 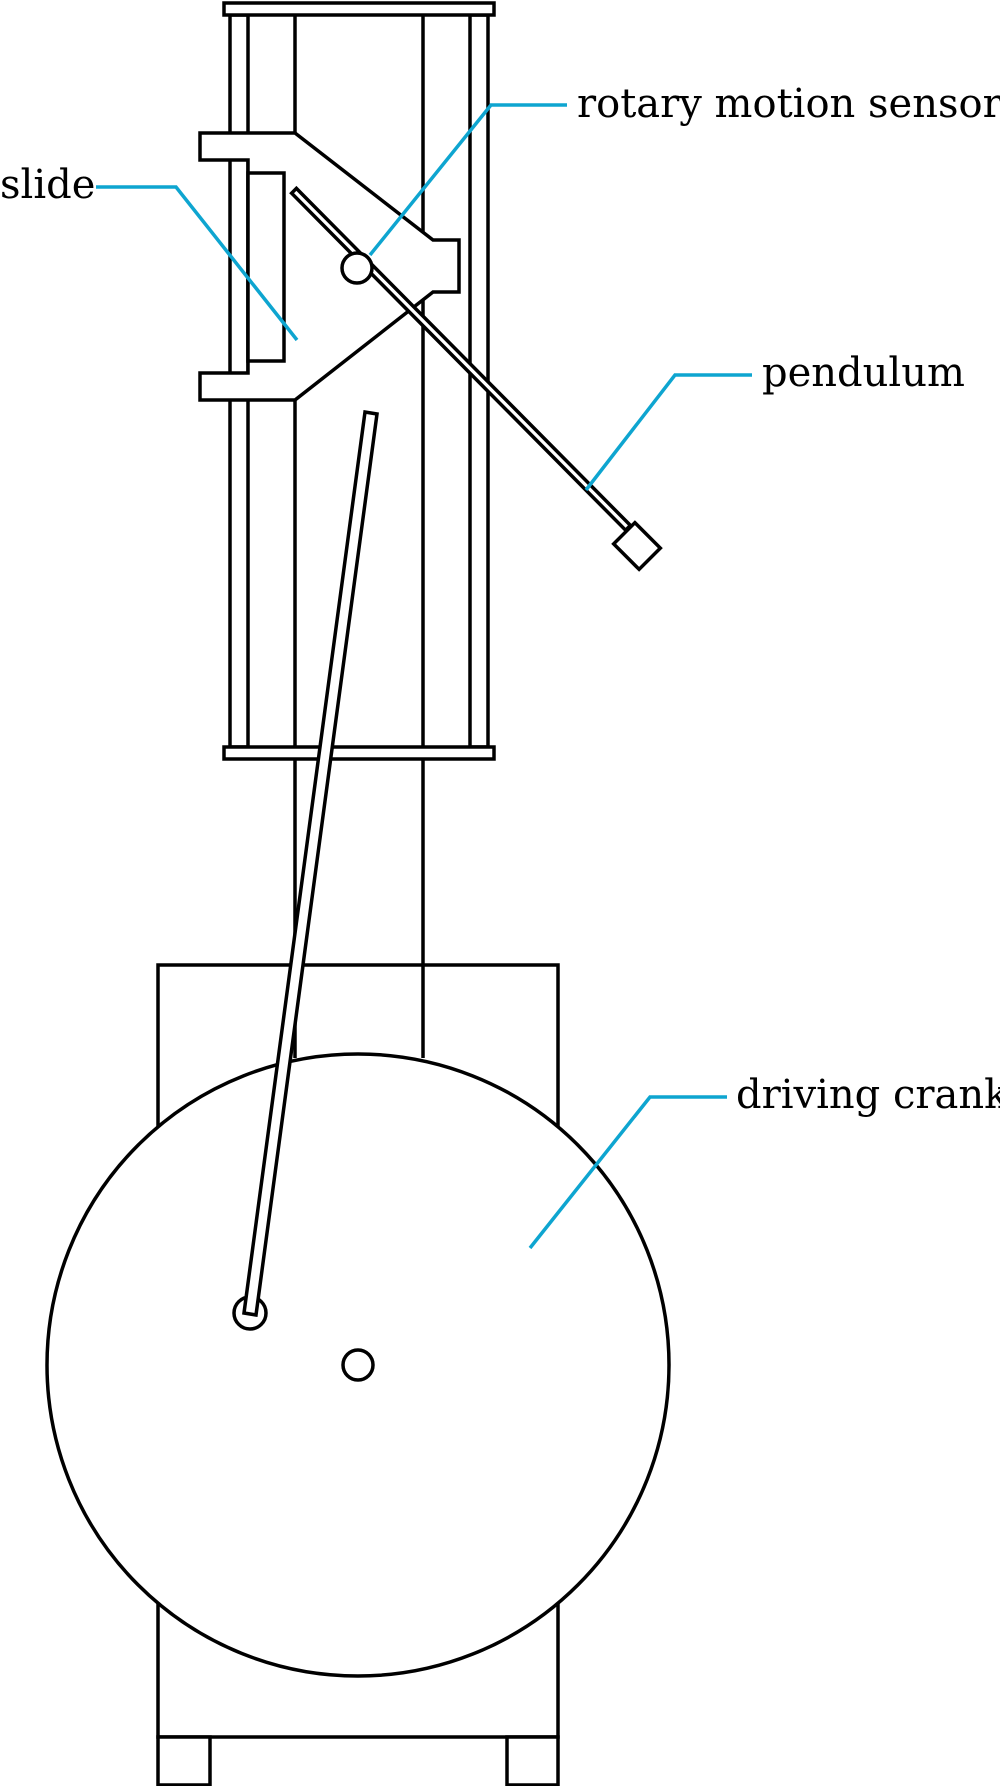 I want to click on slide-block, so click(x=266, y=267).